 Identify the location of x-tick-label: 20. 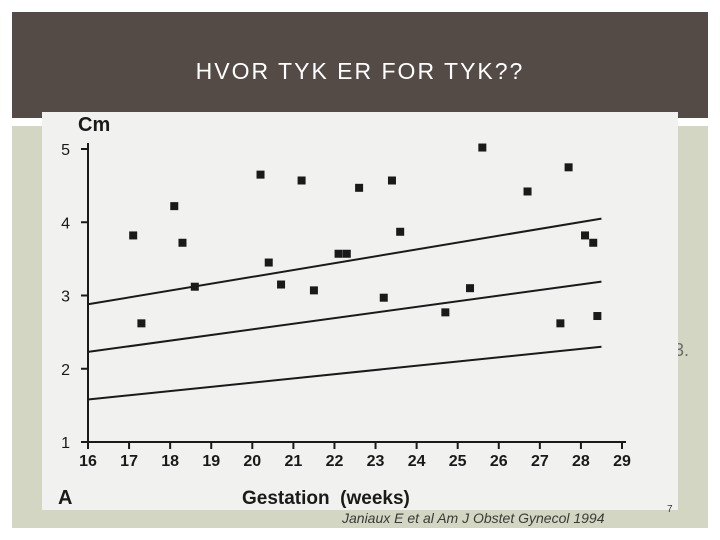
(252, 461).